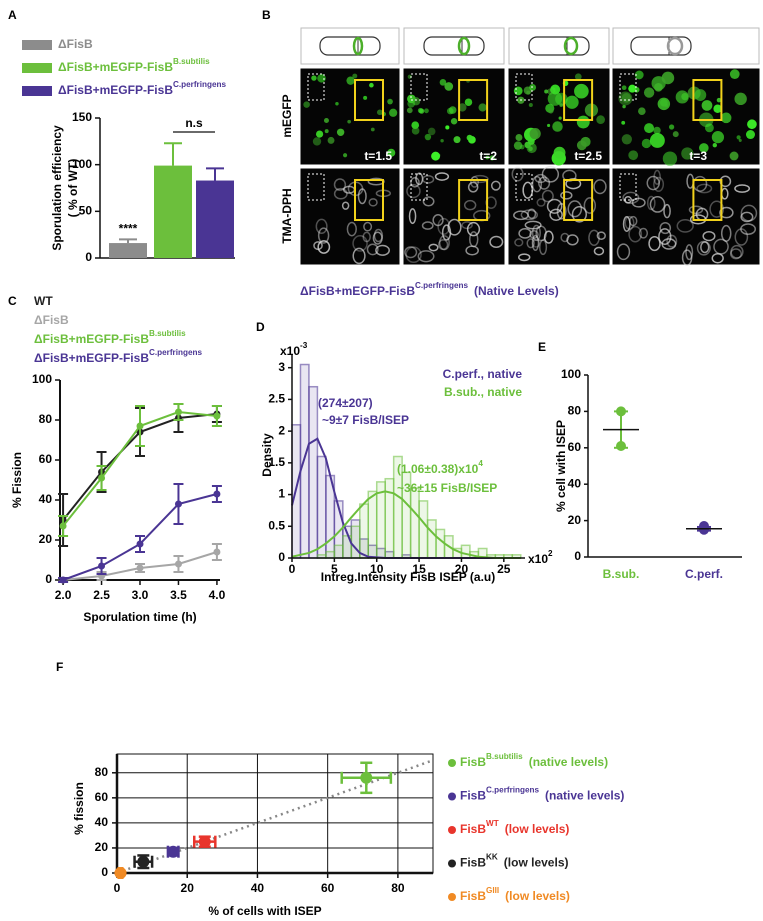 This screenshot has width=763, height=921. Describe the element at coordinates (101, 595) in the screenshot. I see `x-tick-label: 2.5` at that location.